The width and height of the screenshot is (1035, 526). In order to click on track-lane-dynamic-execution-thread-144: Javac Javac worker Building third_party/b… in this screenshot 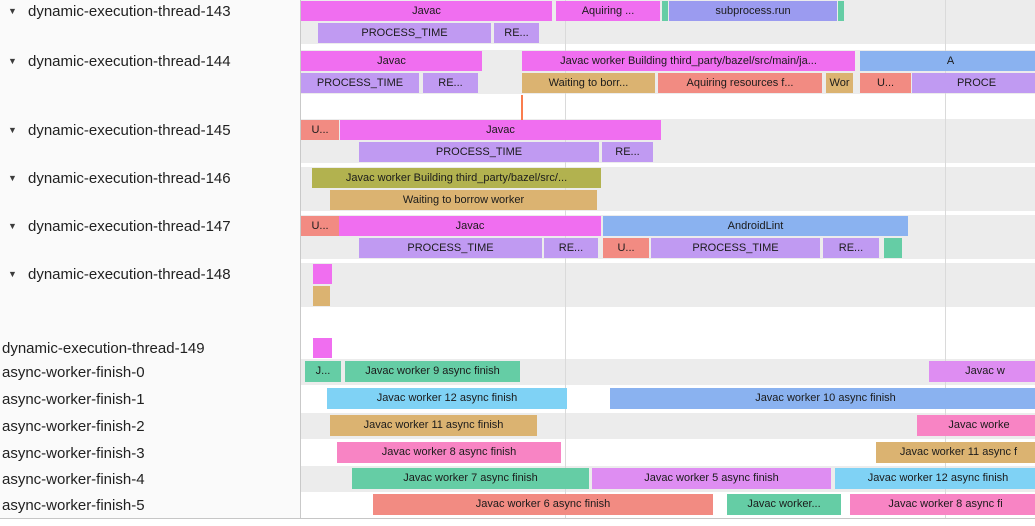, I will do `click(668, 85)`.